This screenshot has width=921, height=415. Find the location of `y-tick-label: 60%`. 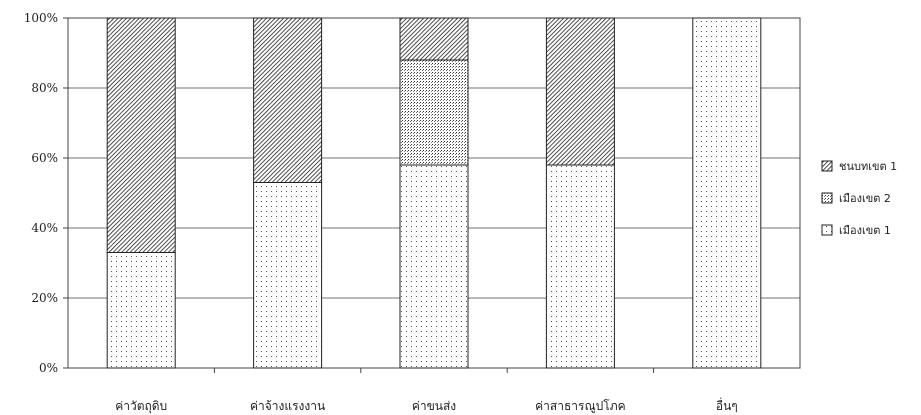

y-tick-label: 60% is located at coordinates (44, 158).